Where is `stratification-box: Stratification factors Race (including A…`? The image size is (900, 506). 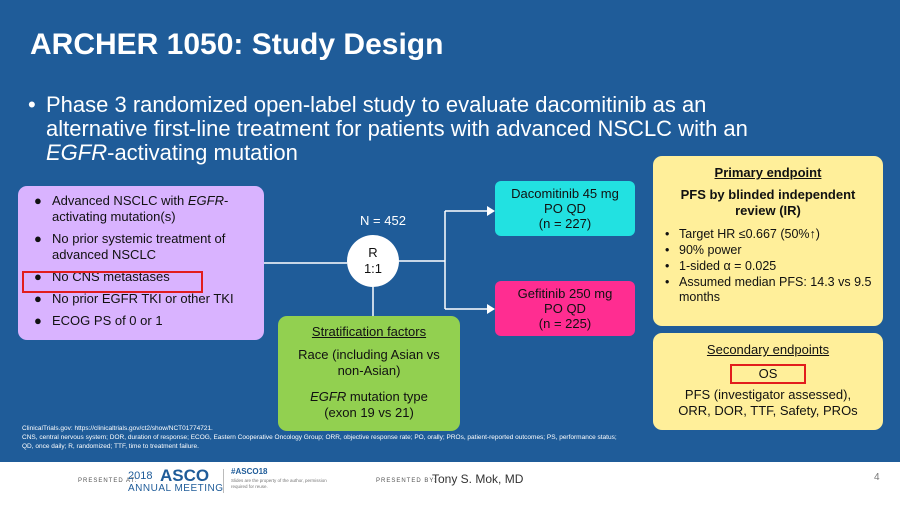 stratification-box: Stratification factors Race (including A… is located at coordinates (369, 373).